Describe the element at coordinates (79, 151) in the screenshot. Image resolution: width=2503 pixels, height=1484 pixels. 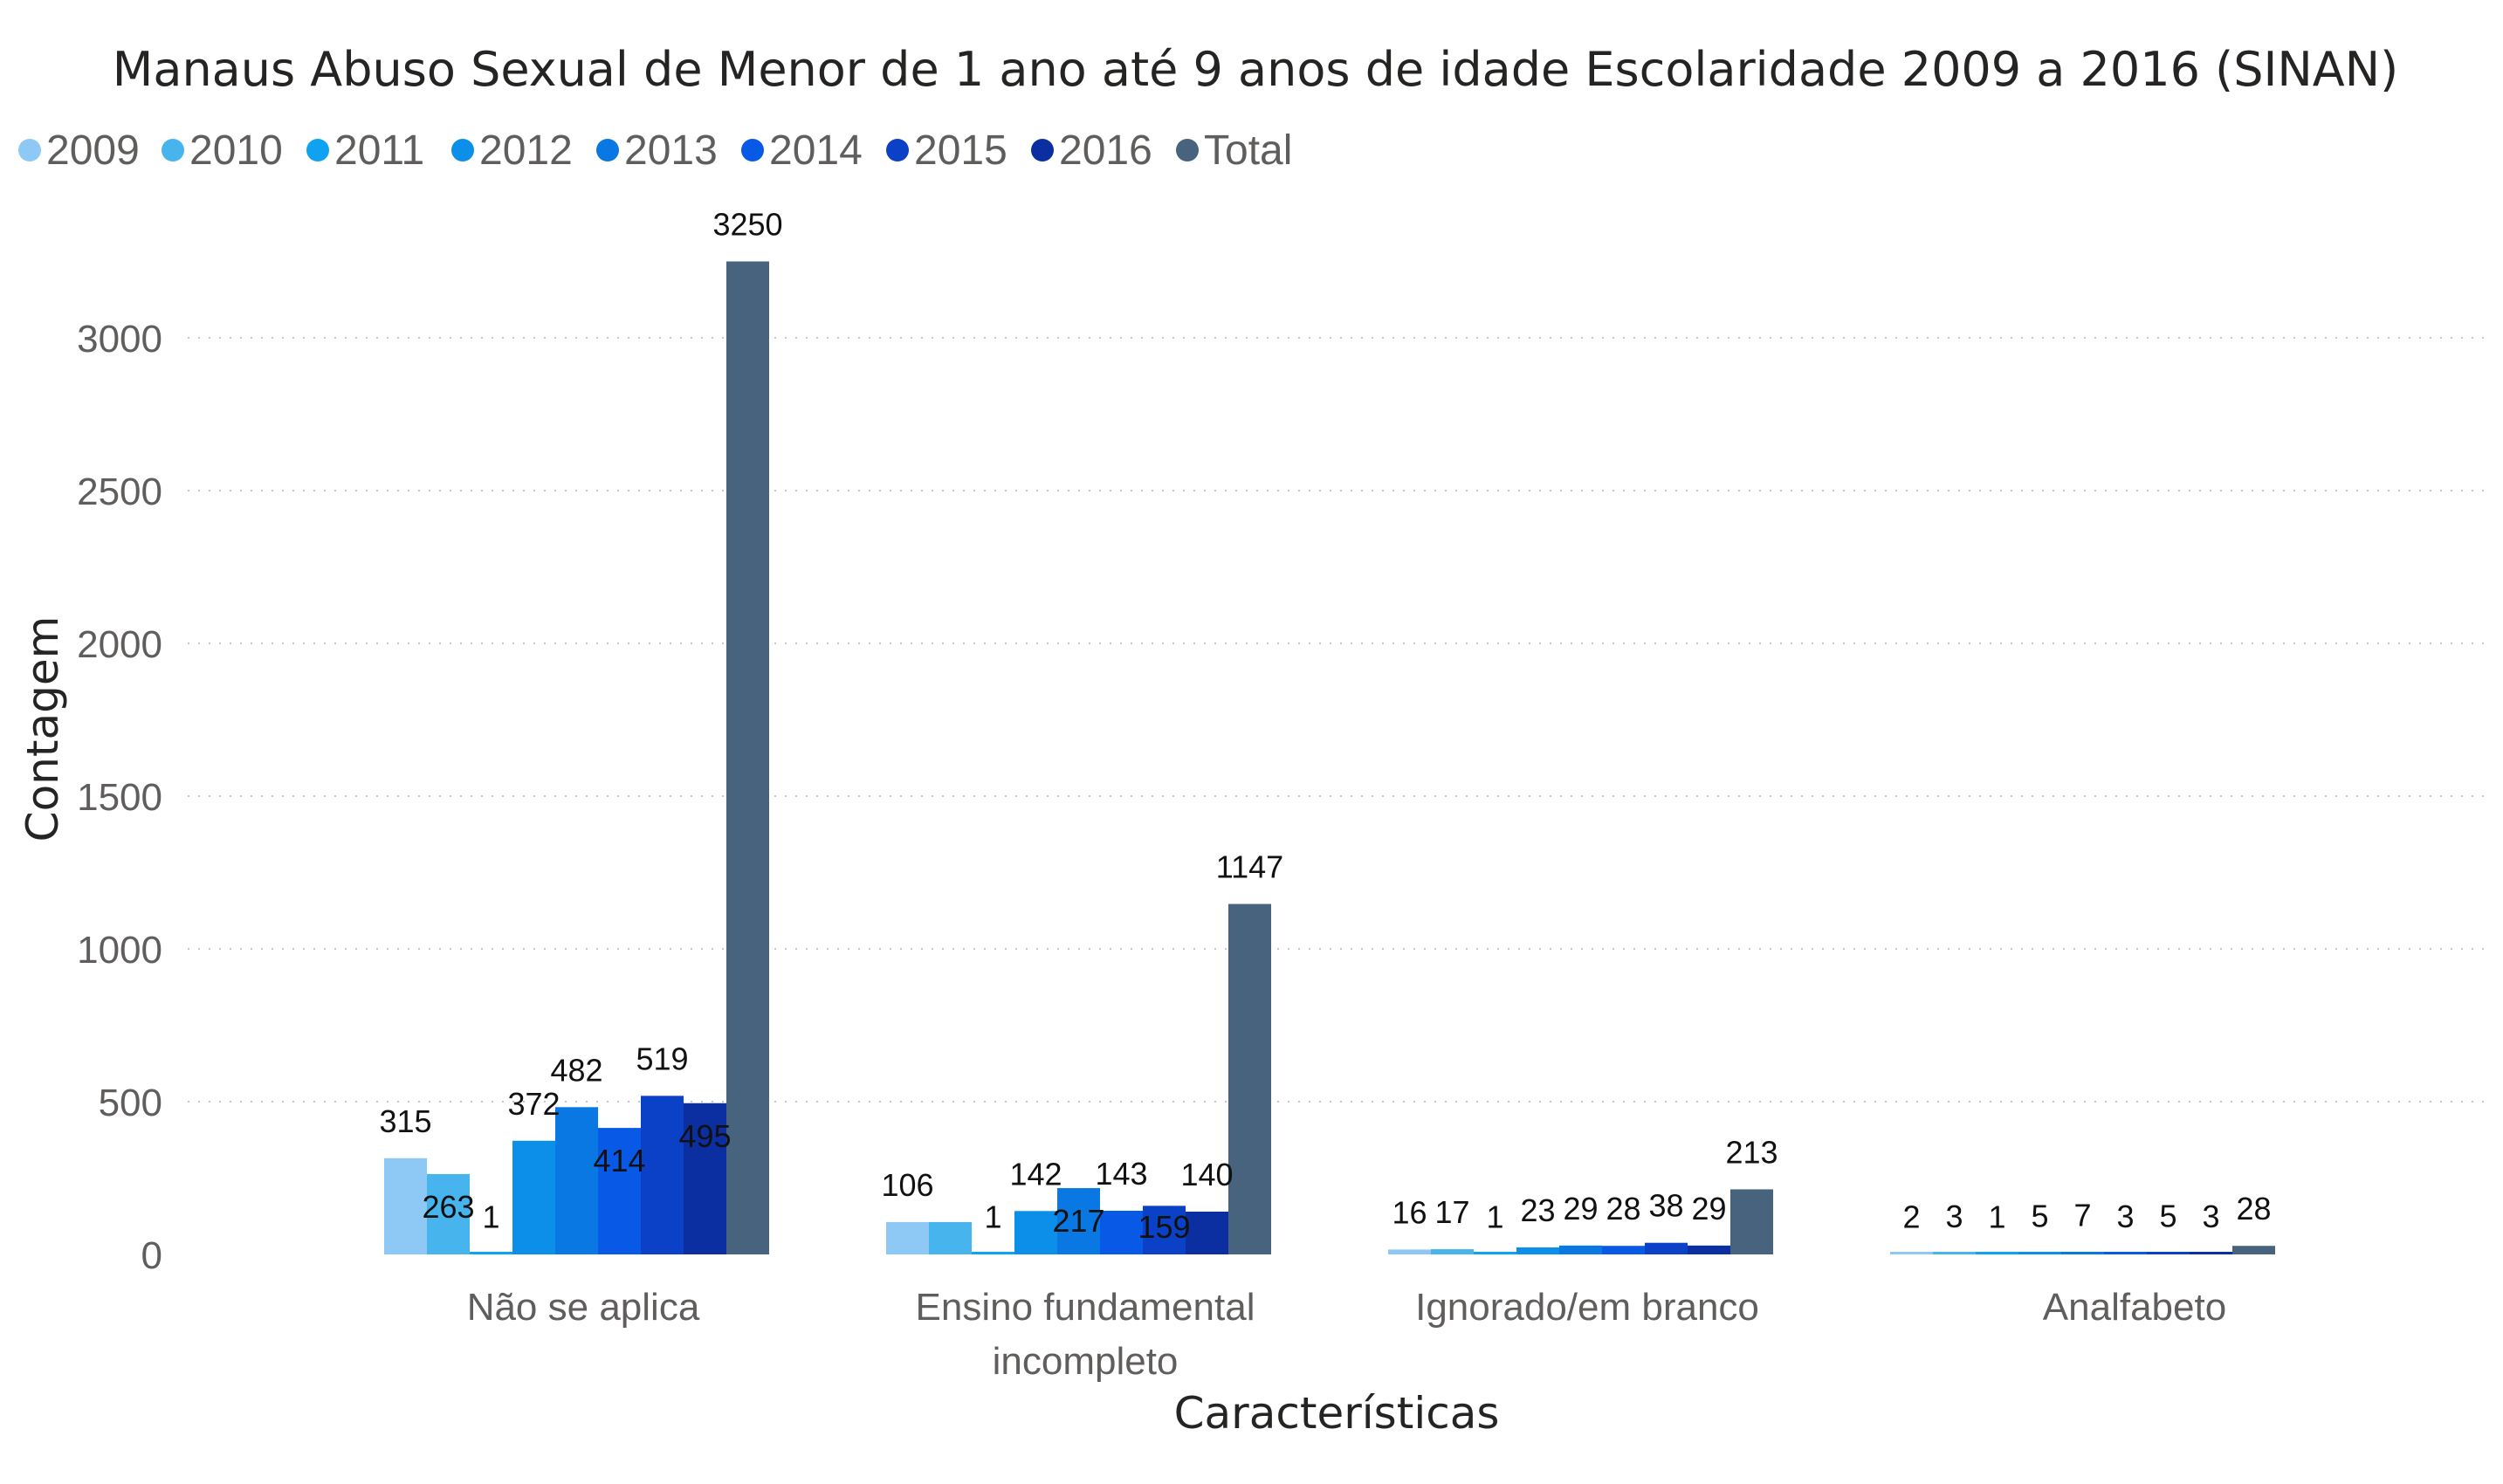
I see `legend-item-2009: 2009` at that location.